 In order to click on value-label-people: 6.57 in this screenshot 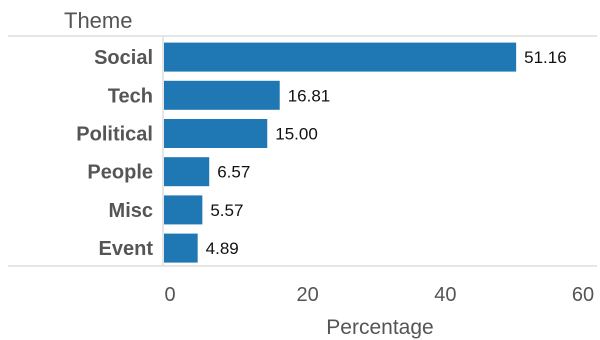, I will do `click(233, 172)`.